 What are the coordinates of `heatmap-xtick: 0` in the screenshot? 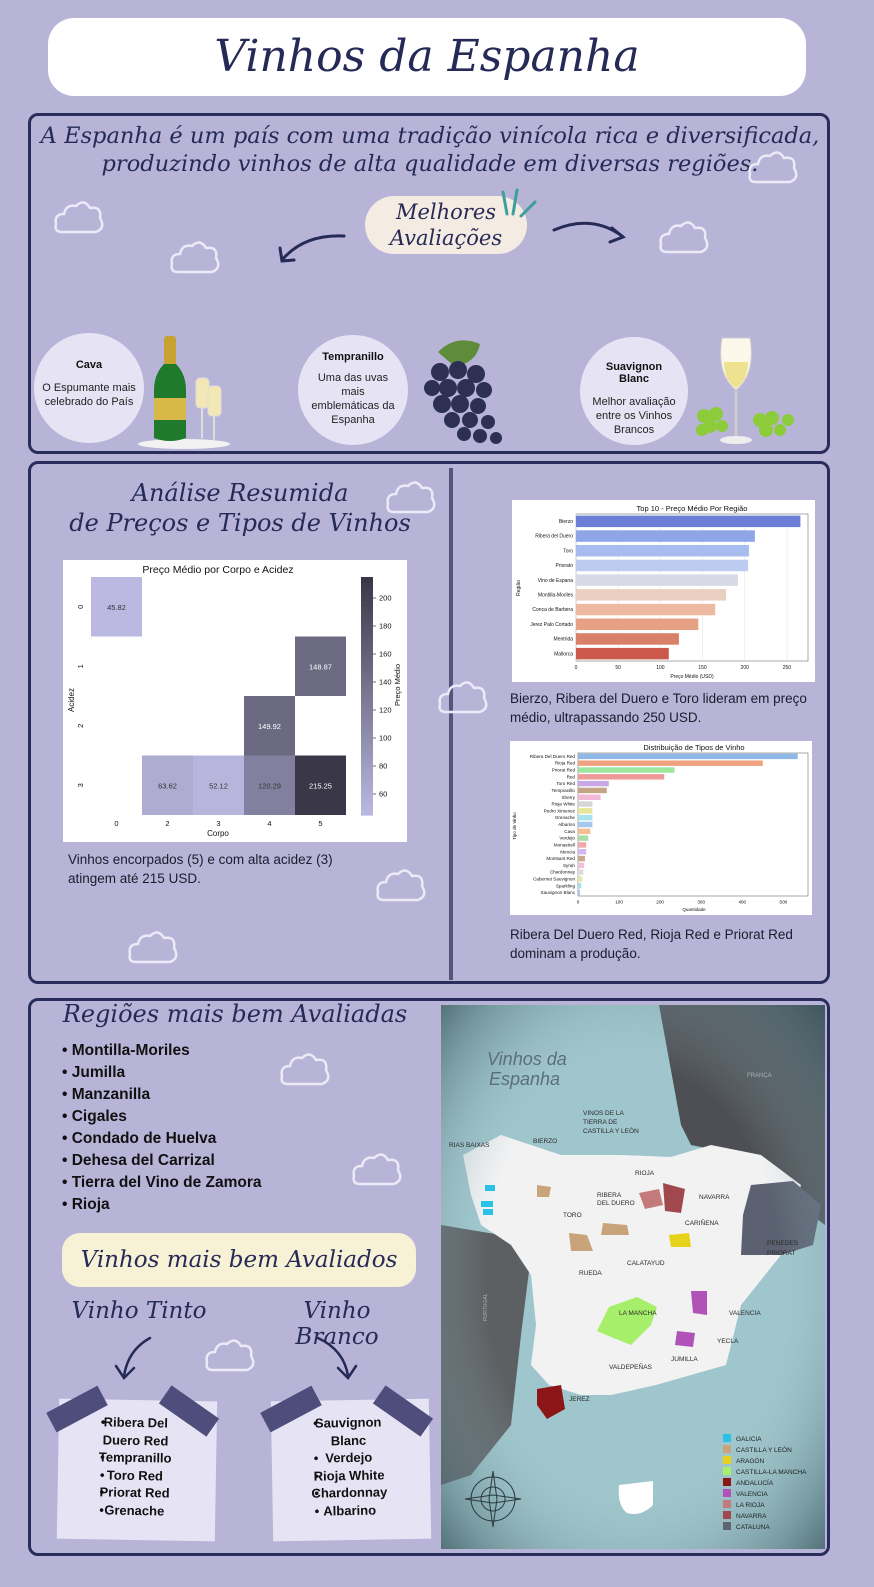 It's located at (116, 823).